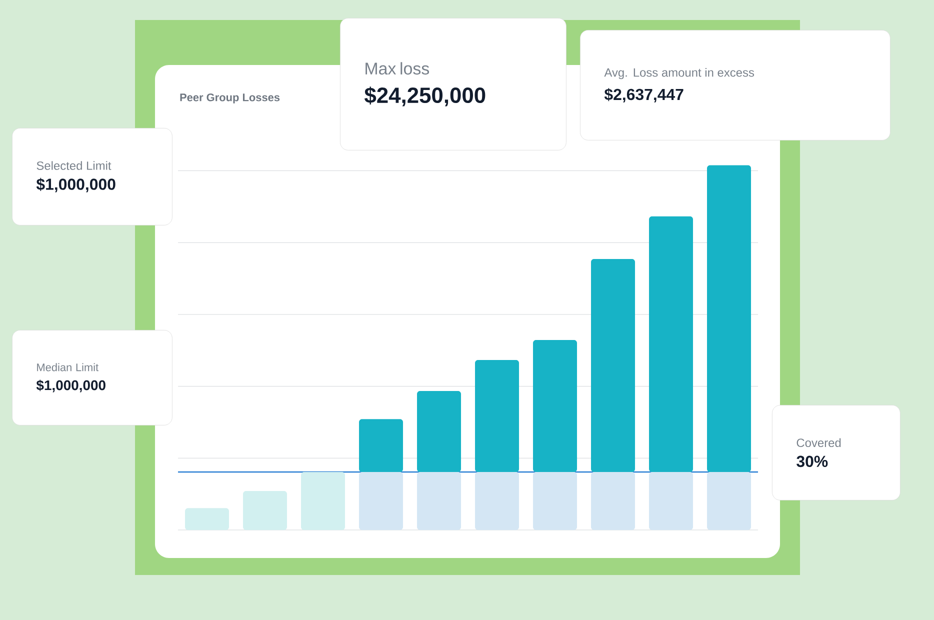 The height and width of the screenshot is (620, 934). Describe the element at coordinates (230, 99) in the screenshot. I see `chart-title: Peer Group Losses` at that location.